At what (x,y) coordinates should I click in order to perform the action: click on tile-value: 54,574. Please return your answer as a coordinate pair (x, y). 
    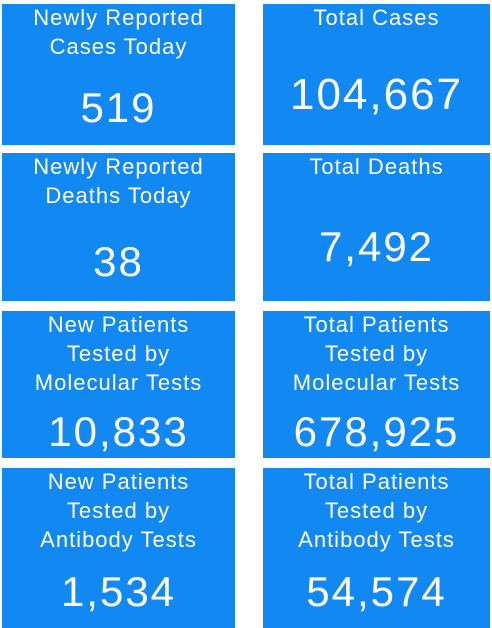
    Looking at the image, I should click on (376, 591).